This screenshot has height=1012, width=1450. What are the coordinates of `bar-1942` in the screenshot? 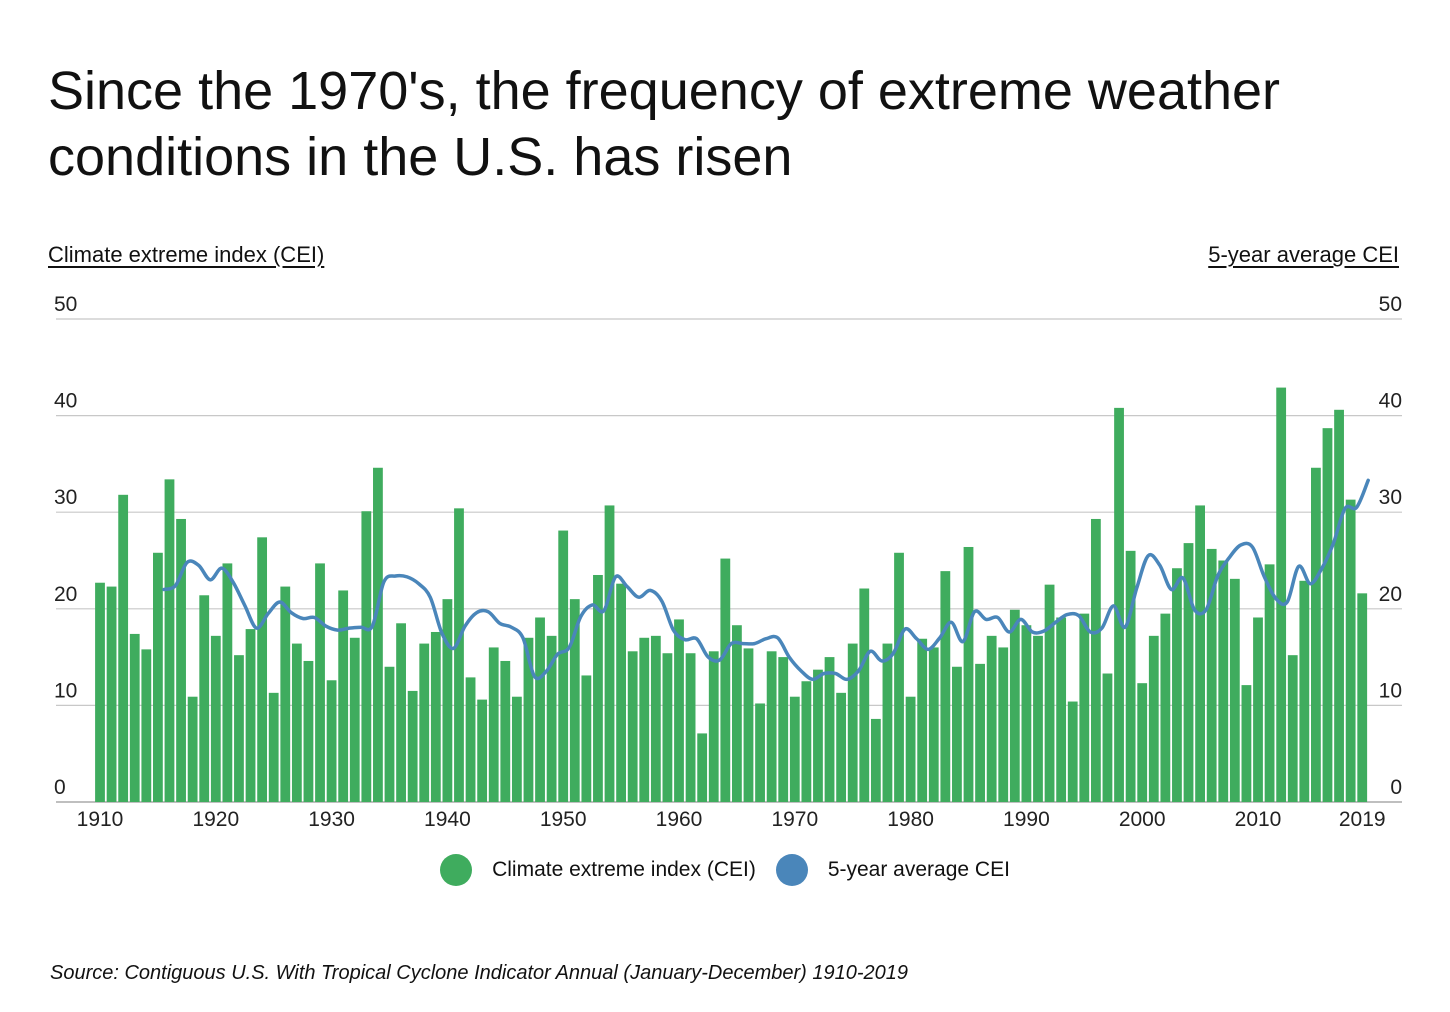 It's located at (470, 739).